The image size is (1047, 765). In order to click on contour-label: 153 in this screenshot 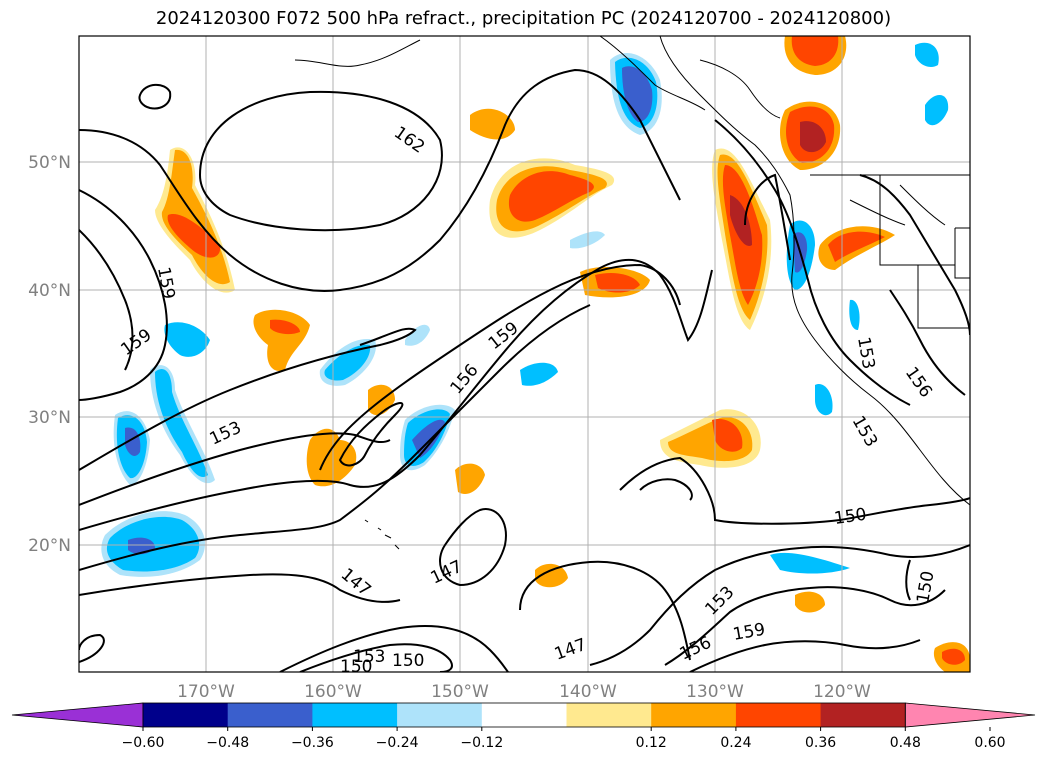, I will do `click(369, 657)`.